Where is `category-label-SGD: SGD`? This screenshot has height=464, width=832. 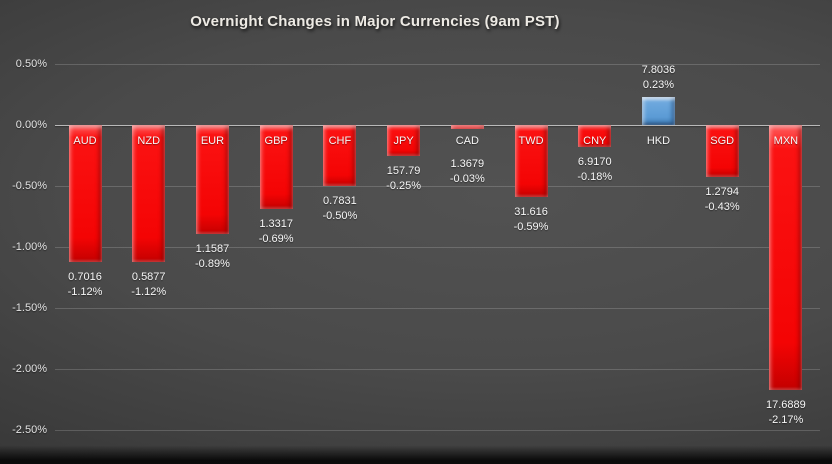 category-label-SGD: SGD is located at coordinates (722, 141).